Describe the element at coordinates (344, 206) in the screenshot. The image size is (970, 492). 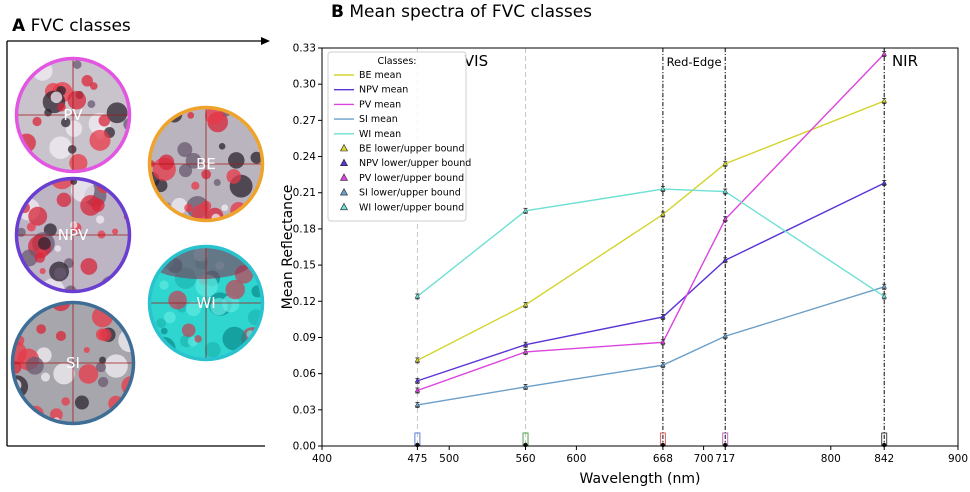
I see `legend-swatch-wi-bound` at that location.